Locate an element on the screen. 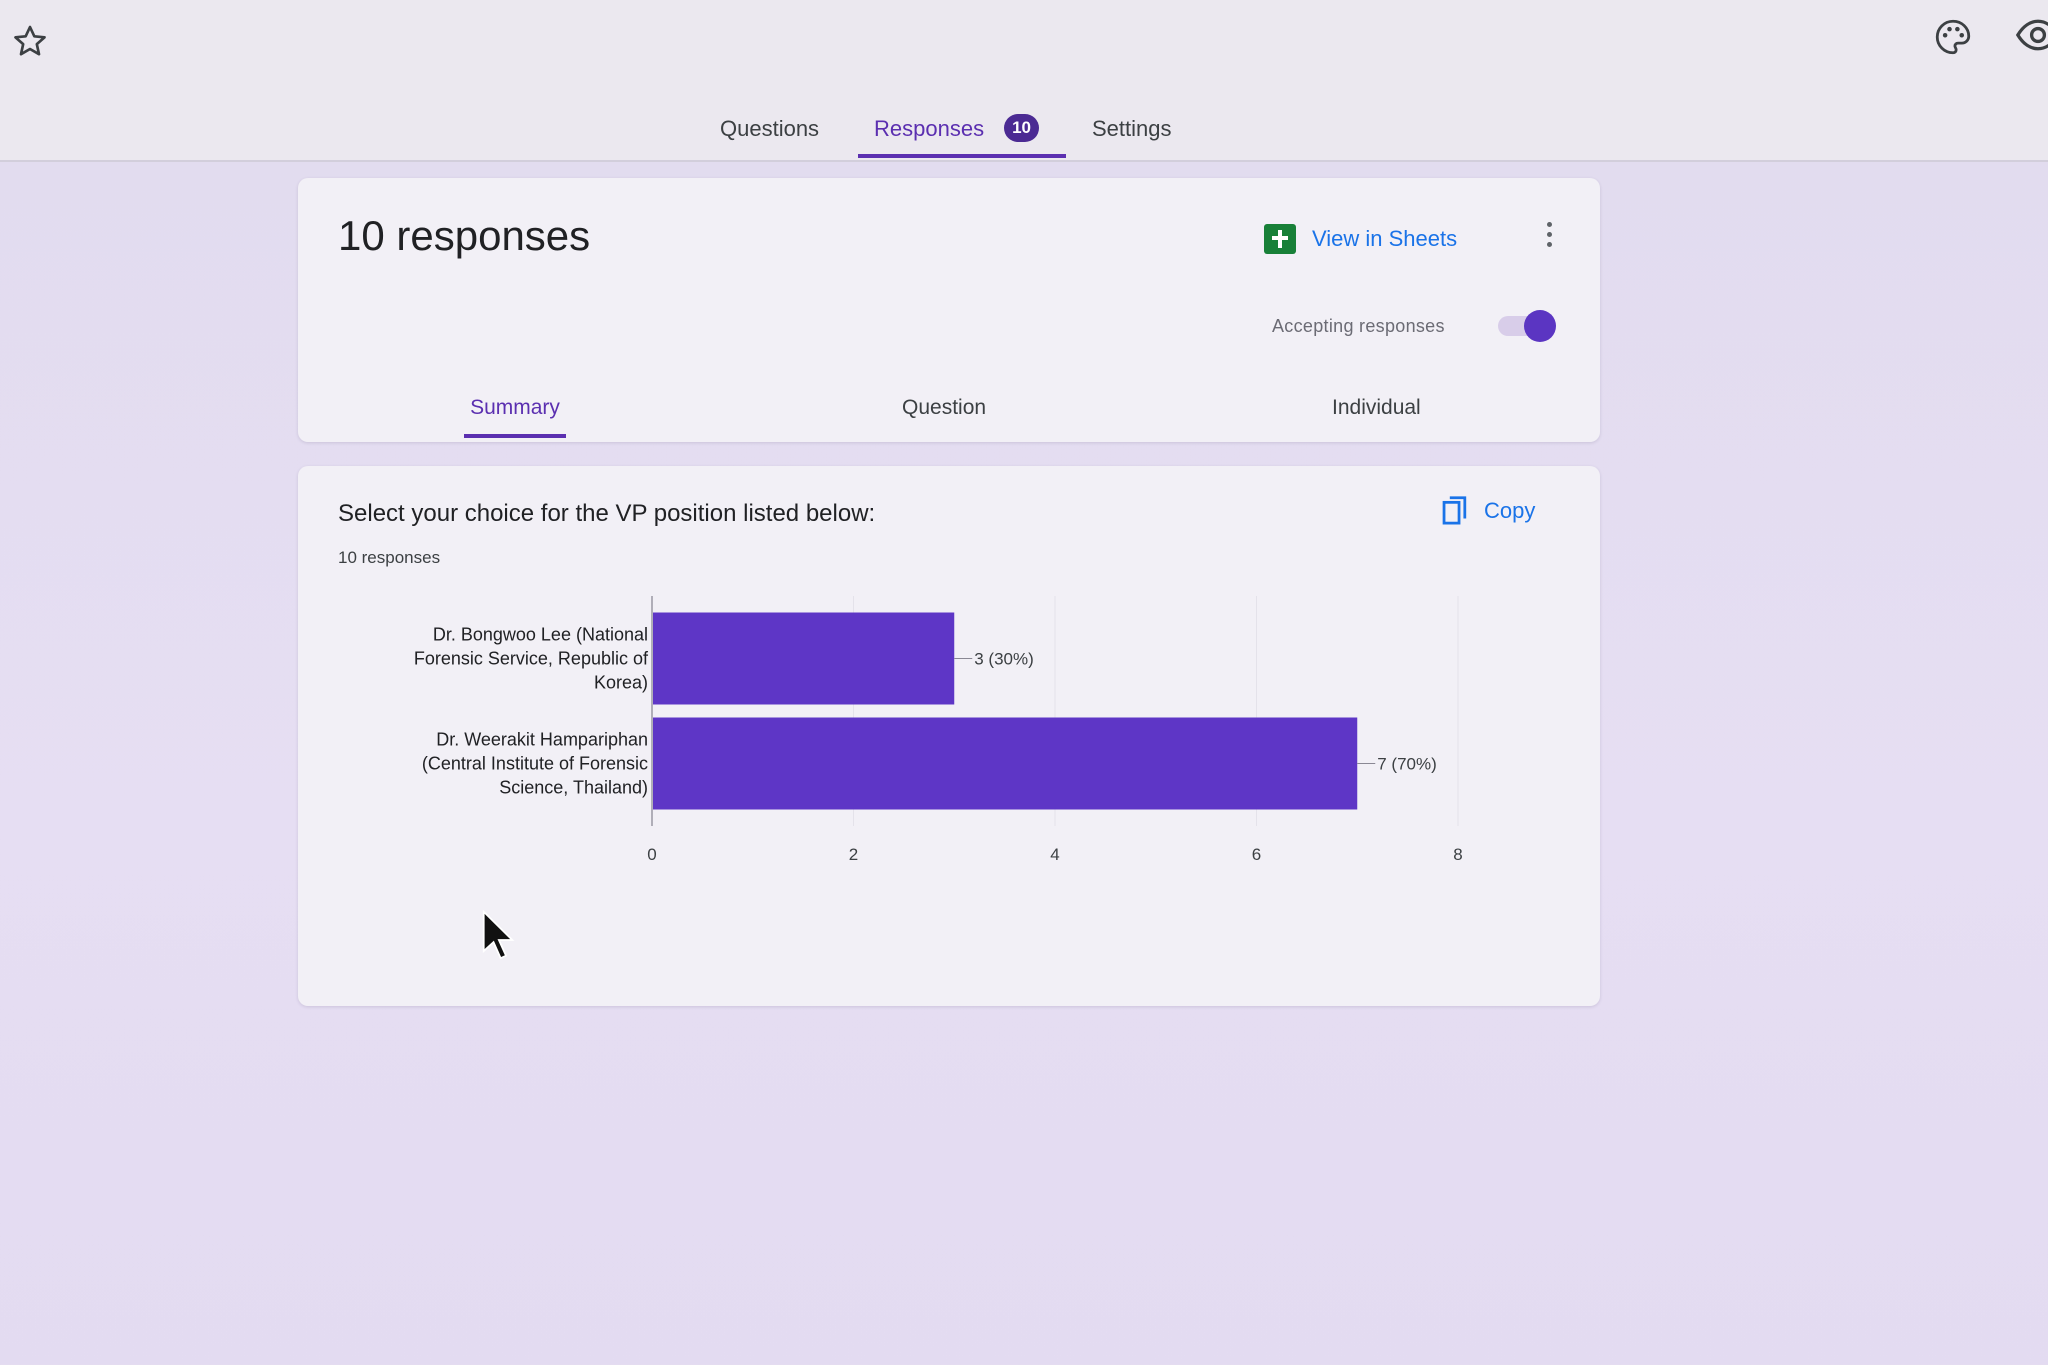 The image size is (2048, 1365). toggle-knob is located at coordinates (1540, 326).